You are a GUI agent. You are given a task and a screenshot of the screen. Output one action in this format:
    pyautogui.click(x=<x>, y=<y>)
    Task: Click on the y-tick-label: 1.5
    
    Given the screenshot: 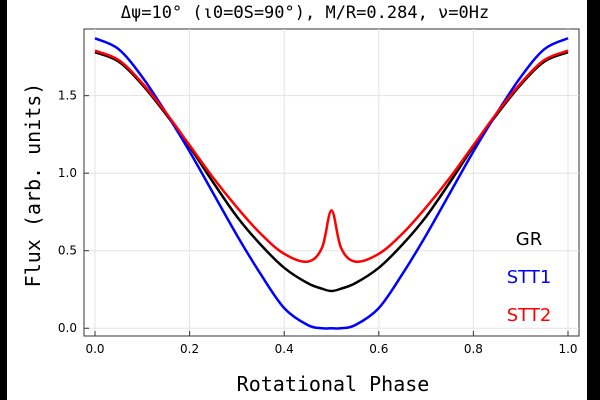 What is the action you would take?
    pyautogui.click(x=67, y=96)
    